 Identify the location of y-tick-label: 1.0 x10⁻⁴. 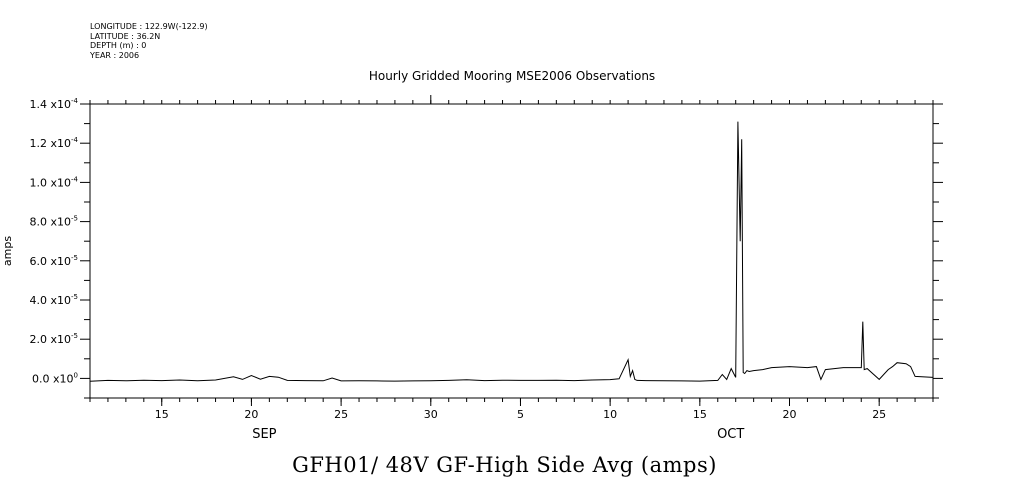
(54, 182).